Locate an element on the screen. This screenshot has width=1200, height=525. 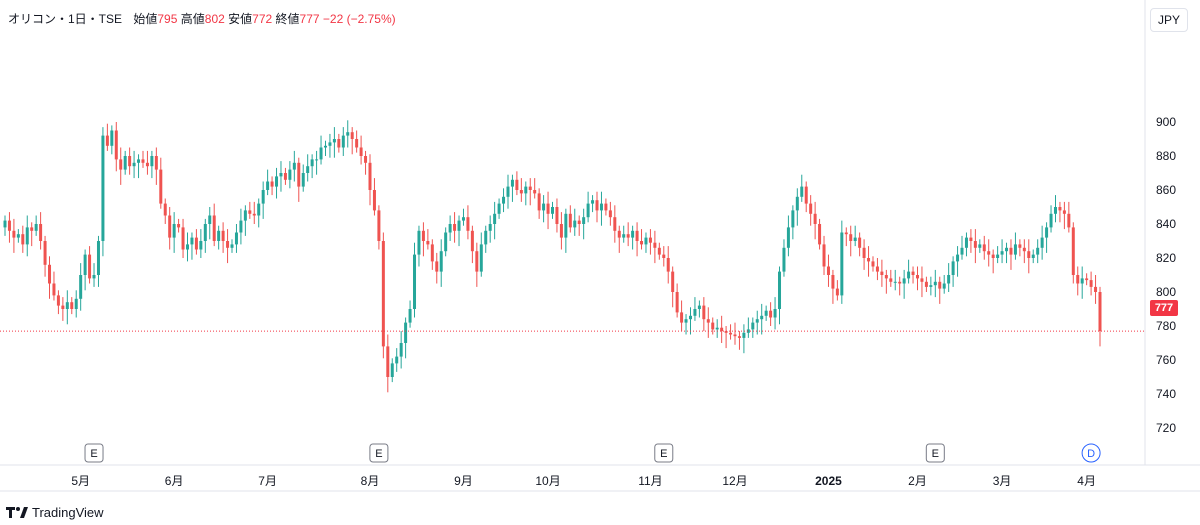
x-tick-label: 4月 is located at coordinates (1086, 481).